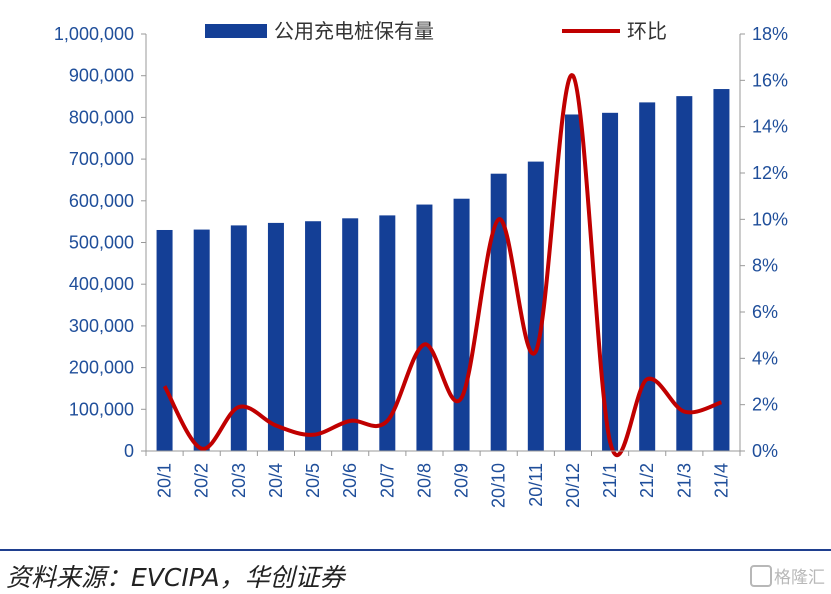 The width and height of the screenshot is (831, 594). Describe the element at coordinates (101, 368) in the screenshot. I see `left-tick-label: 200,000` at that location.